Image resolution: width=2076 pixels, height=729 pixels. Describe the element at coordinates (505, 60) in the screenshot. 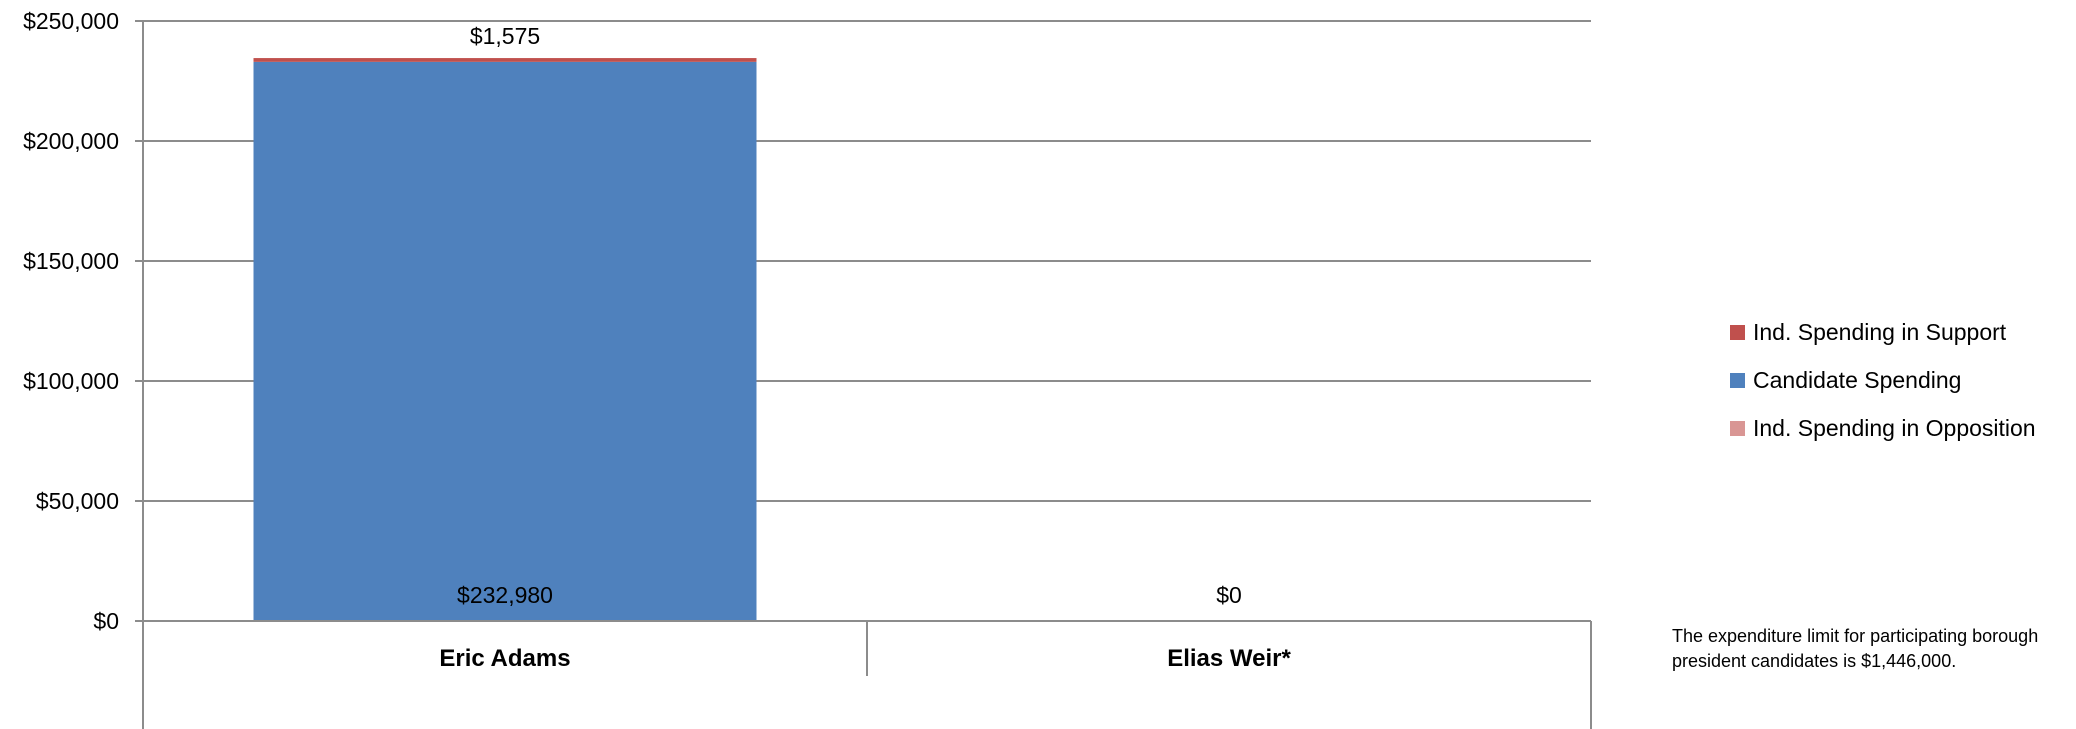

I see `bar-segment` at that location.